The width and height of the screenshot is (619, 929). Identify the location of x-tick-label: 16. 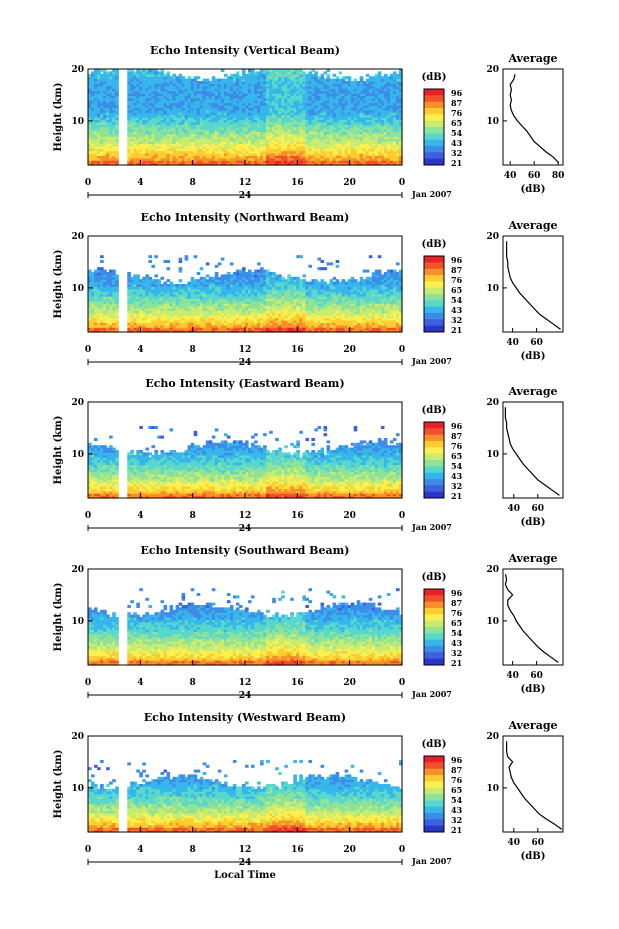
(297, 183).